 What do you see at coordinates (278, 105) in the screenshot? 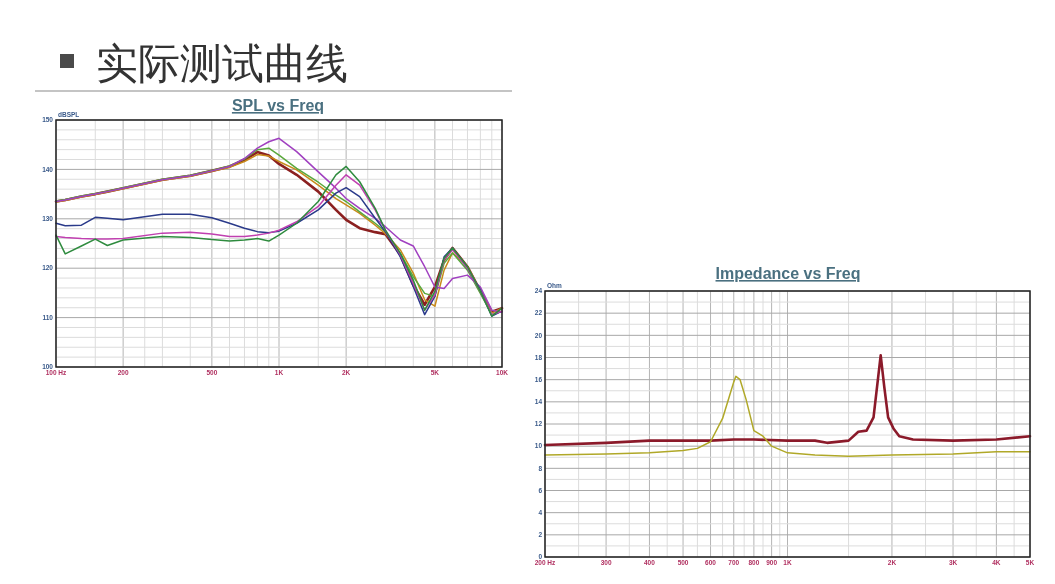
I see `chart-title: SPL vs Freq` at bounding box center [278, 105].